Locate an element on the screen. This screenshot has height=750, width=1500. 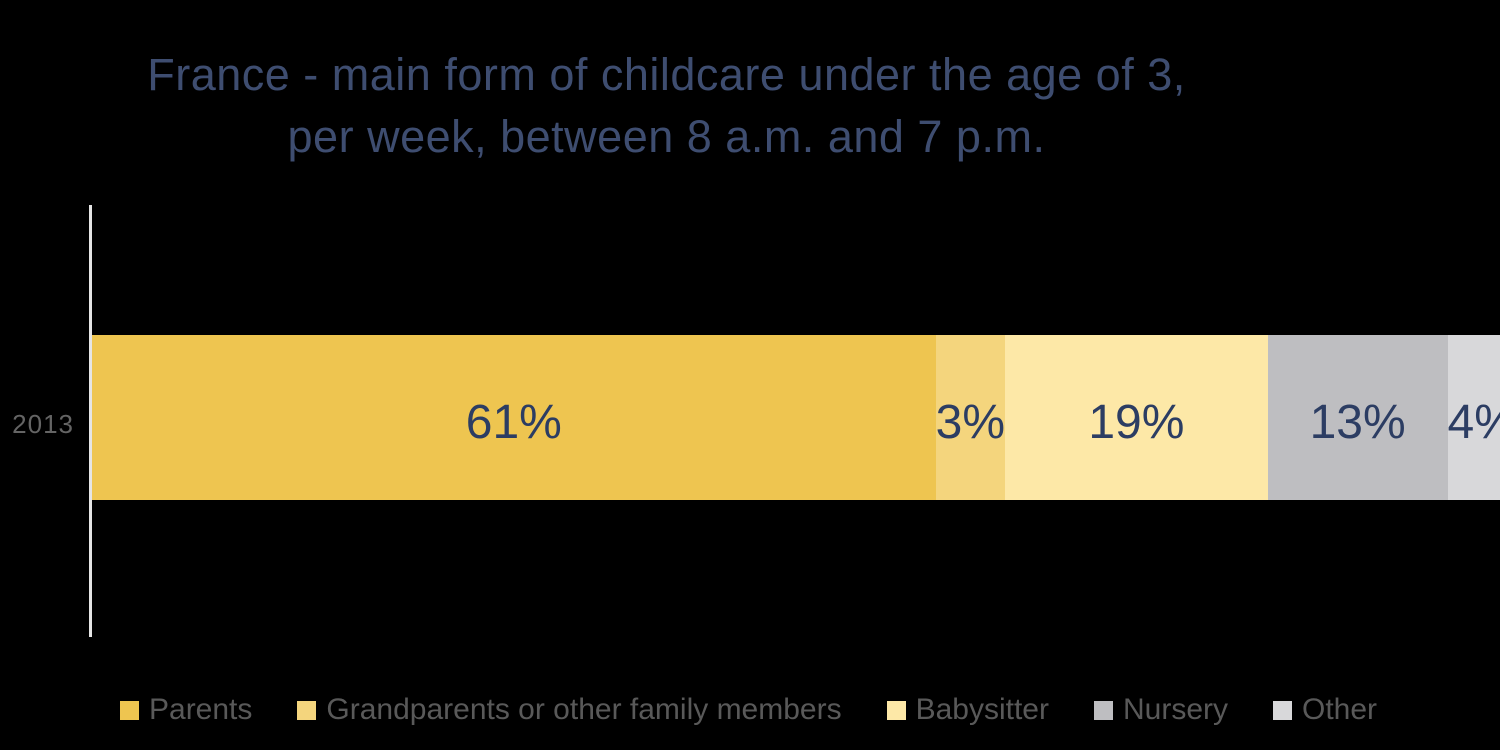
bar-segment-value-label: 4% is located at coordinates (1473, 422).